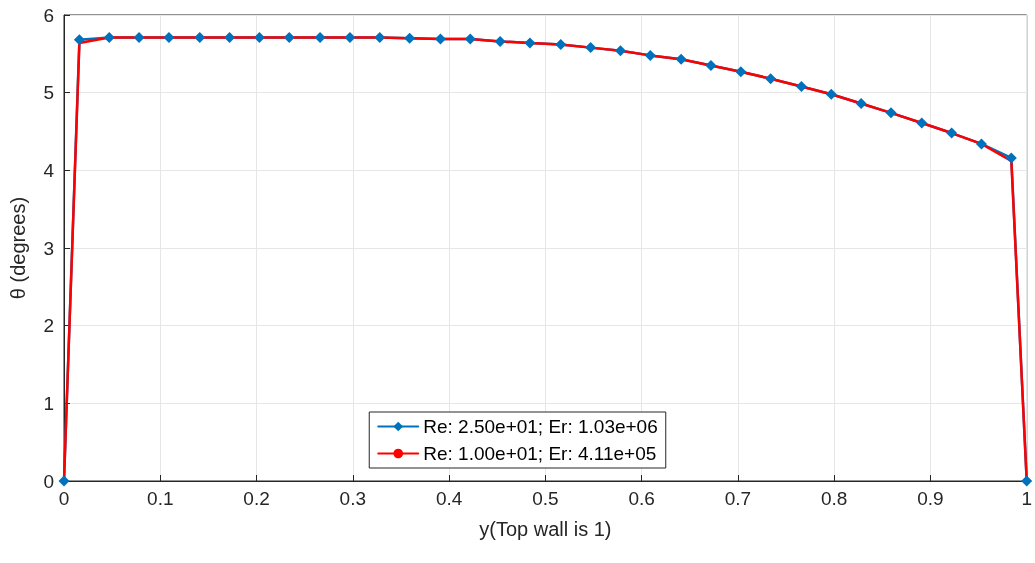 This screenshot has width=1035, height=563. What do you see at coordinates (160, 498) in the screenshot?
I see `x-tick-label: 0.1` at bounding box center [160, 498].